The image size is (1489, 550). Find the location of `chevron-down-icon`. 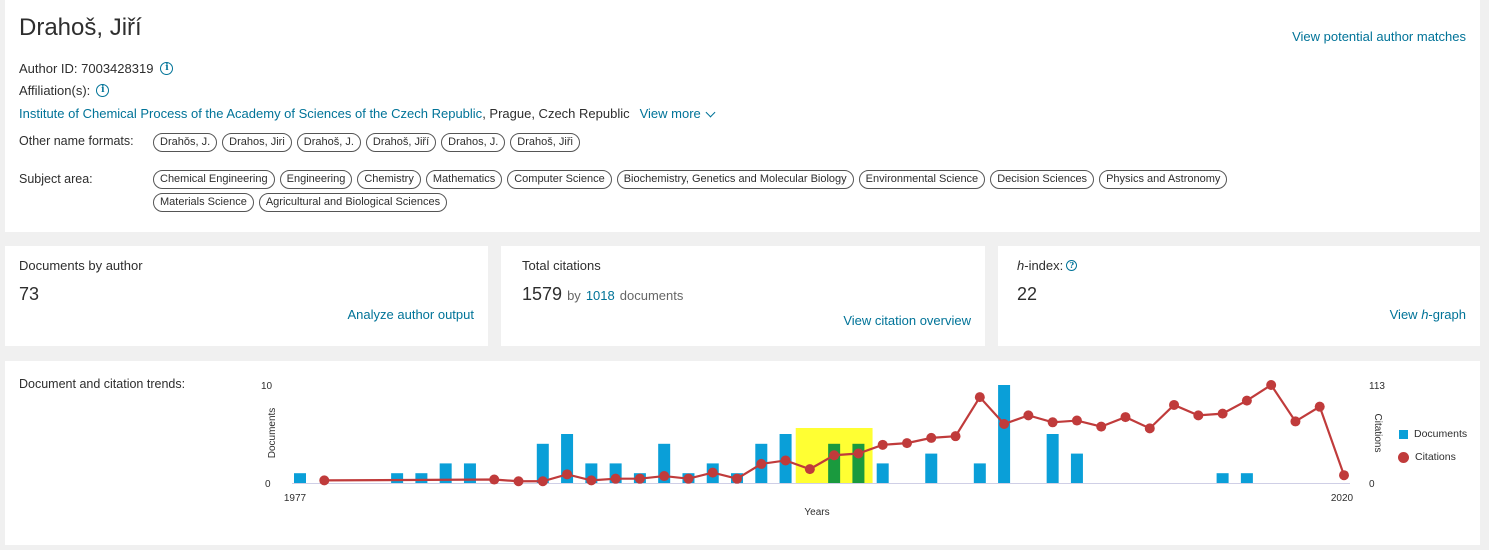

chevron-down-icon is located at coordinates (710, 112).